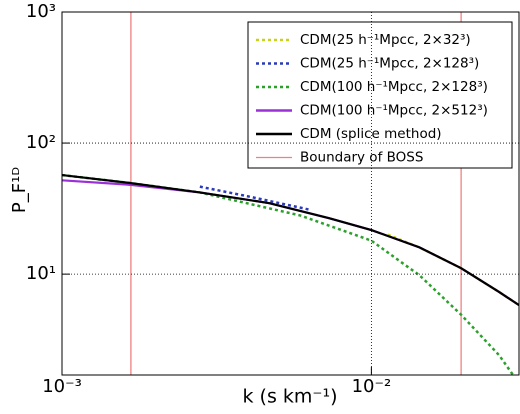  I want to click on legend-label: CDM(25 h⁻¹Mpcc, 2×32³), so click(385, 40).